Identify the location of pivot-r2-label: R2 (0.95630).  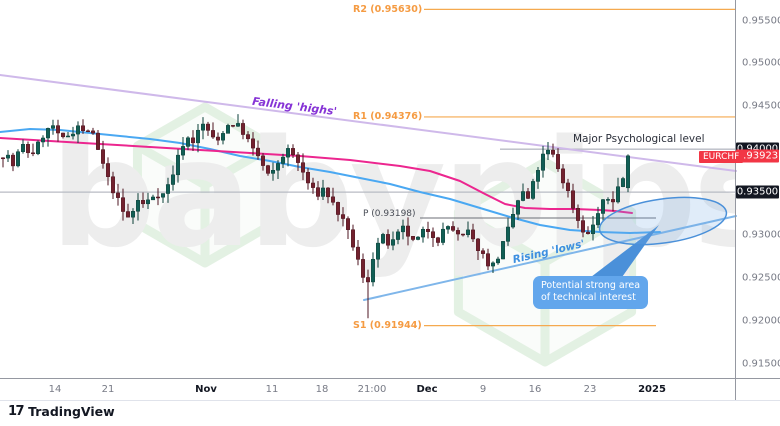
(388, 9).